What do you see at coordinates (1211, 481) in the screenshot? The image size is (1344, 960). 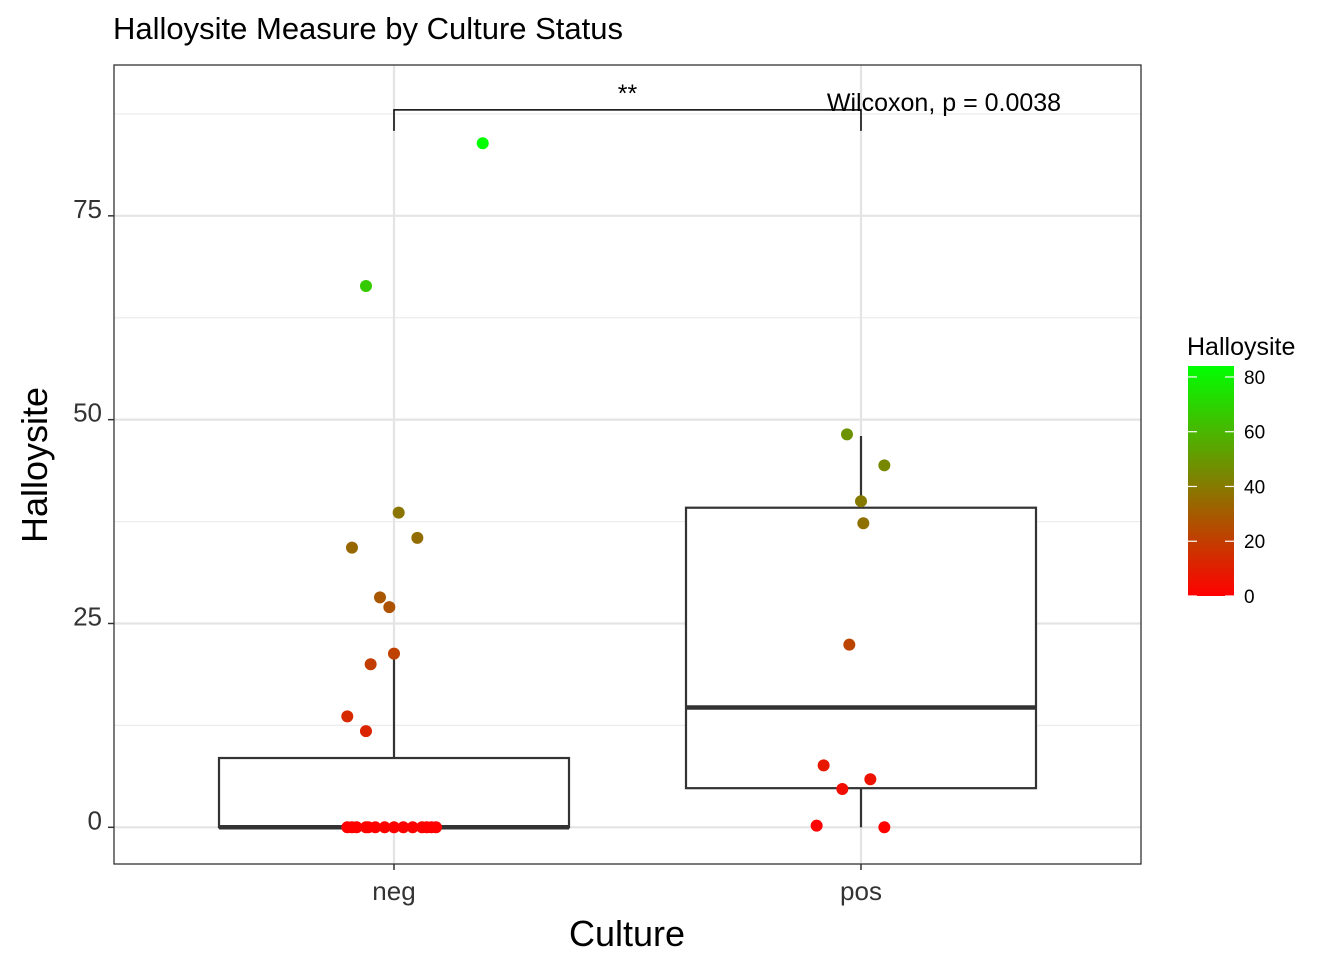 I see `legend-colorbar` at bounding box center [1211, 481].